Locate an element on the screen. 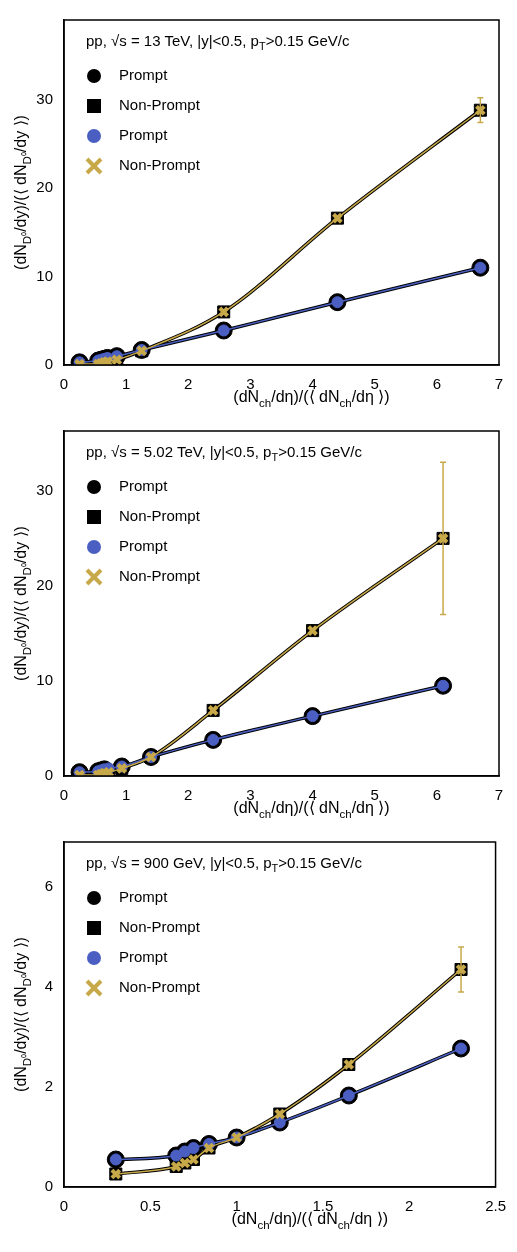 This screenshot has width=517, height=1252. x-tick-label: 2.5 is located at coordinates (495, 1206).